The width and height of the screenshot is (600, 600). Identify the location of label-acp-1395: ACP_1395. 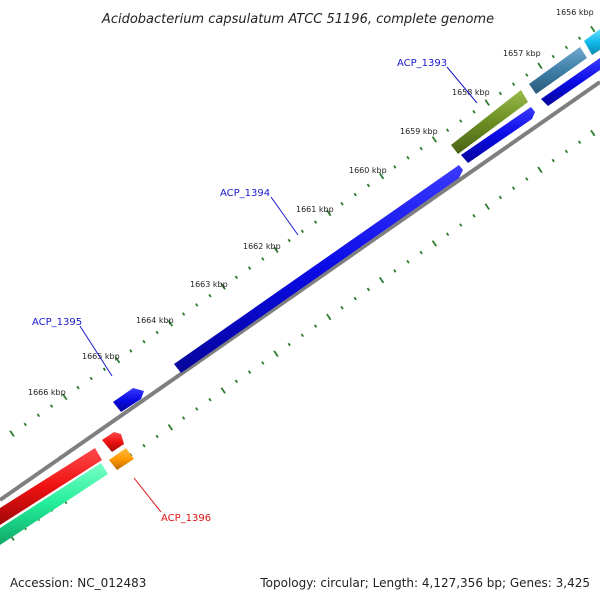
(57, 322).